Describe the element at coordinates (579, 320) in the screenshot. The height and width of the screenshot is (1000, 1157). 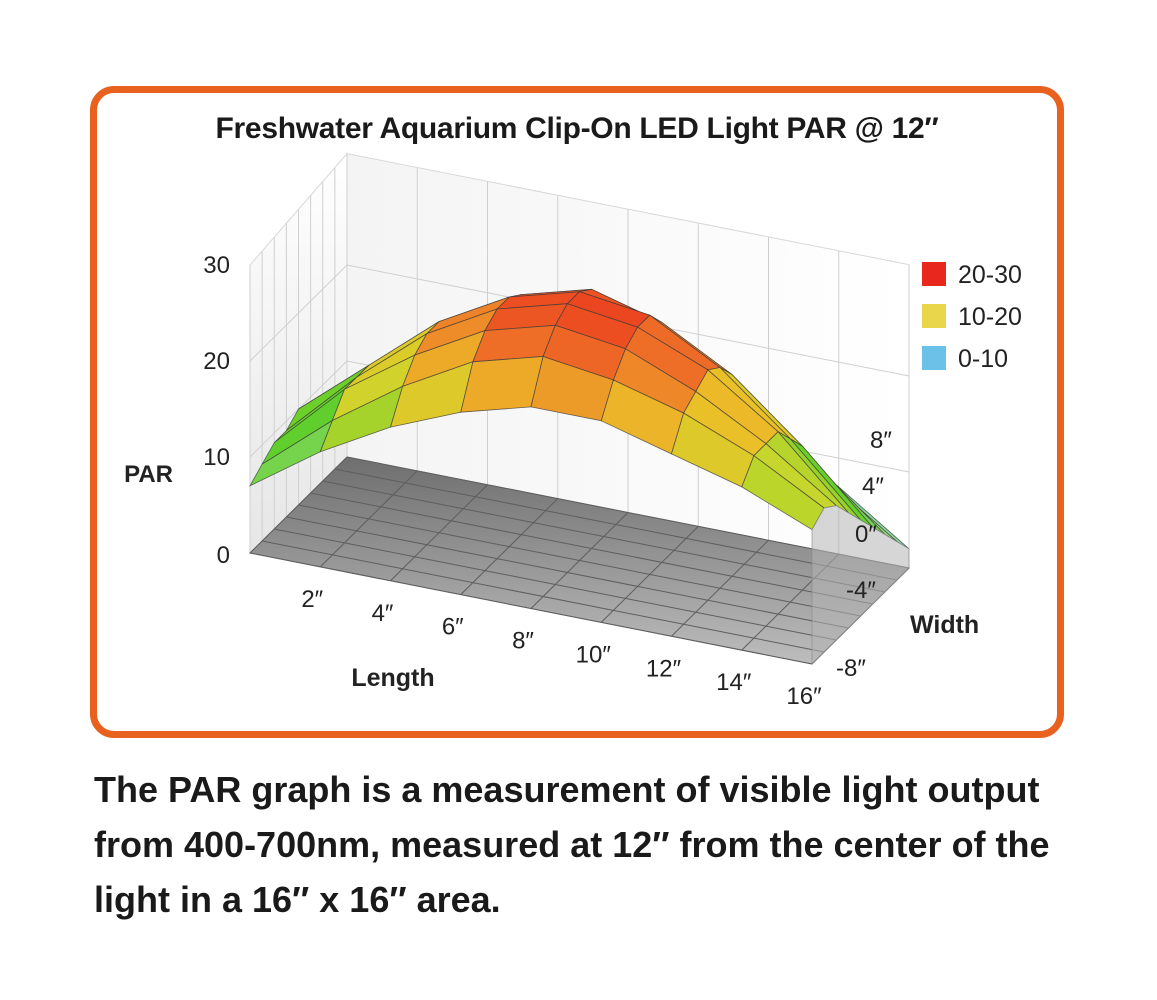
I see `wall-level-line` at that location.